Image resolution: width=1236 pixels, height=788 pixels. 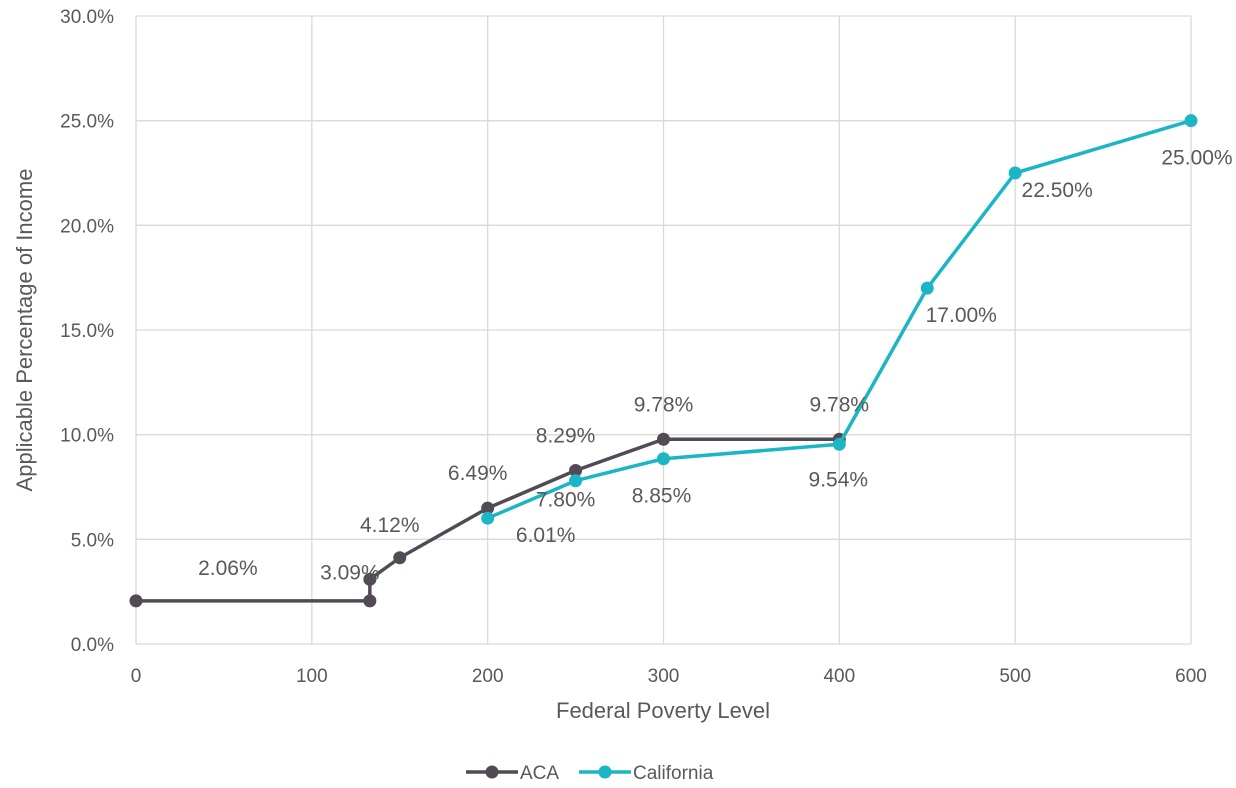 What do you see at coordinates (350, 572) in the screenshot?
I see `data-label: 3.09%` at bounding box center [350, 572].